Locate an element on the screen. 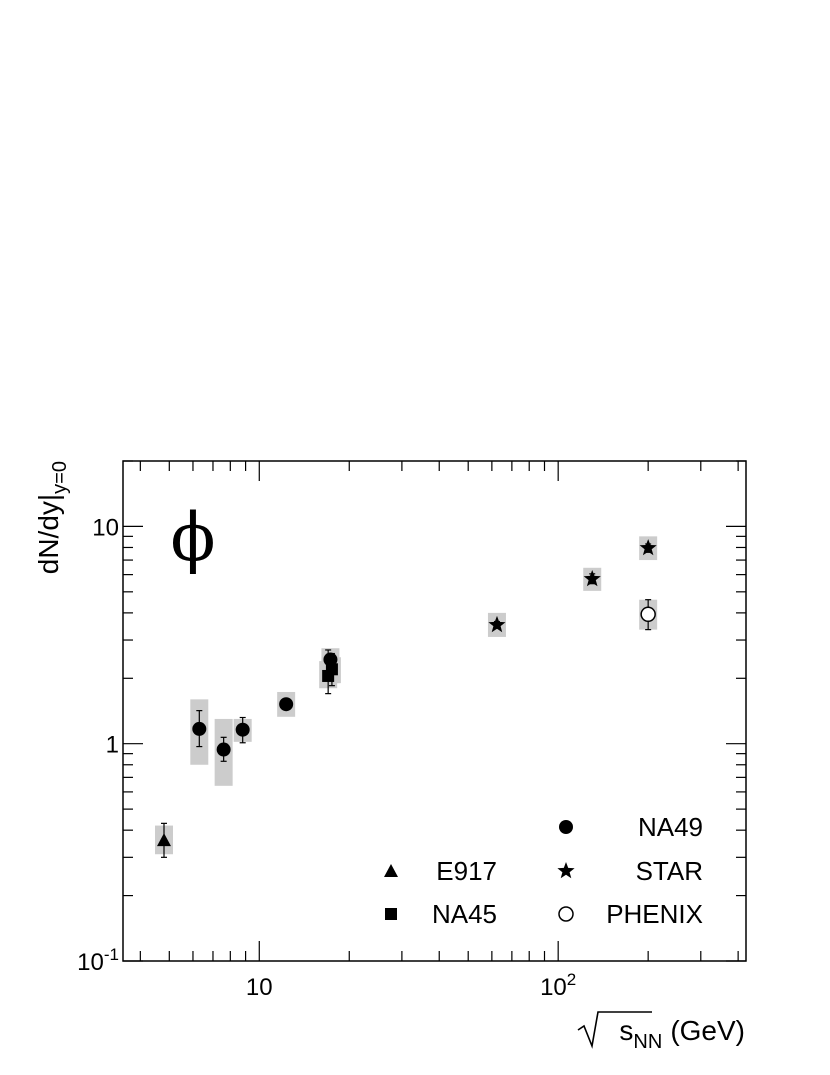 The height and width of the screenshot is (1075, 830). particle-label: ϕ is located at coordinates (193, 537).